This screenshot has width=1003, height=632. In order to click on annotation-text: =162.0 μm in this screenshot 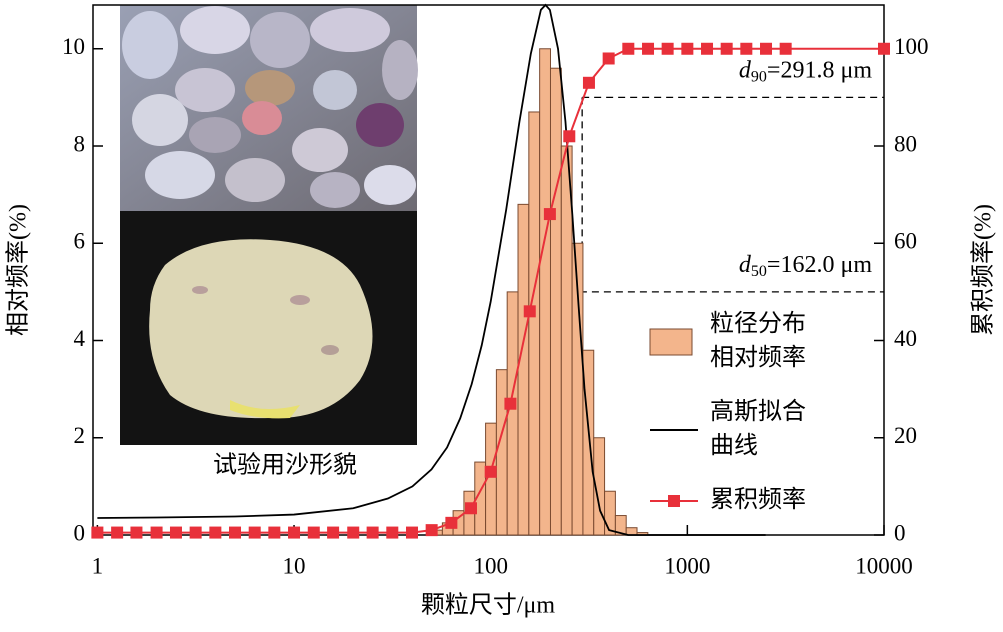, I will do `click(819, 264)`.